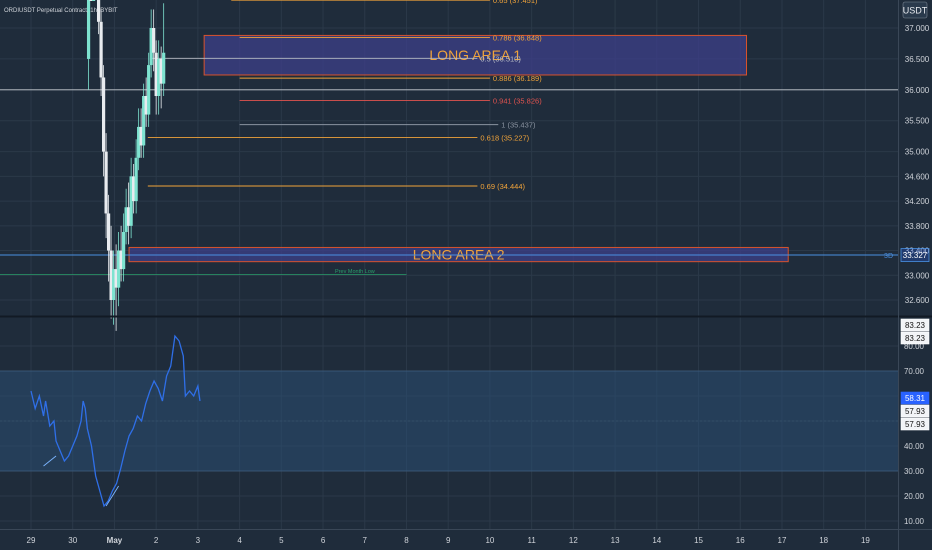  What do you see at coordinates (917, 176) in the screenshot?
I see `price-axis-tick: 34.600` at bounding box center [917, 176].